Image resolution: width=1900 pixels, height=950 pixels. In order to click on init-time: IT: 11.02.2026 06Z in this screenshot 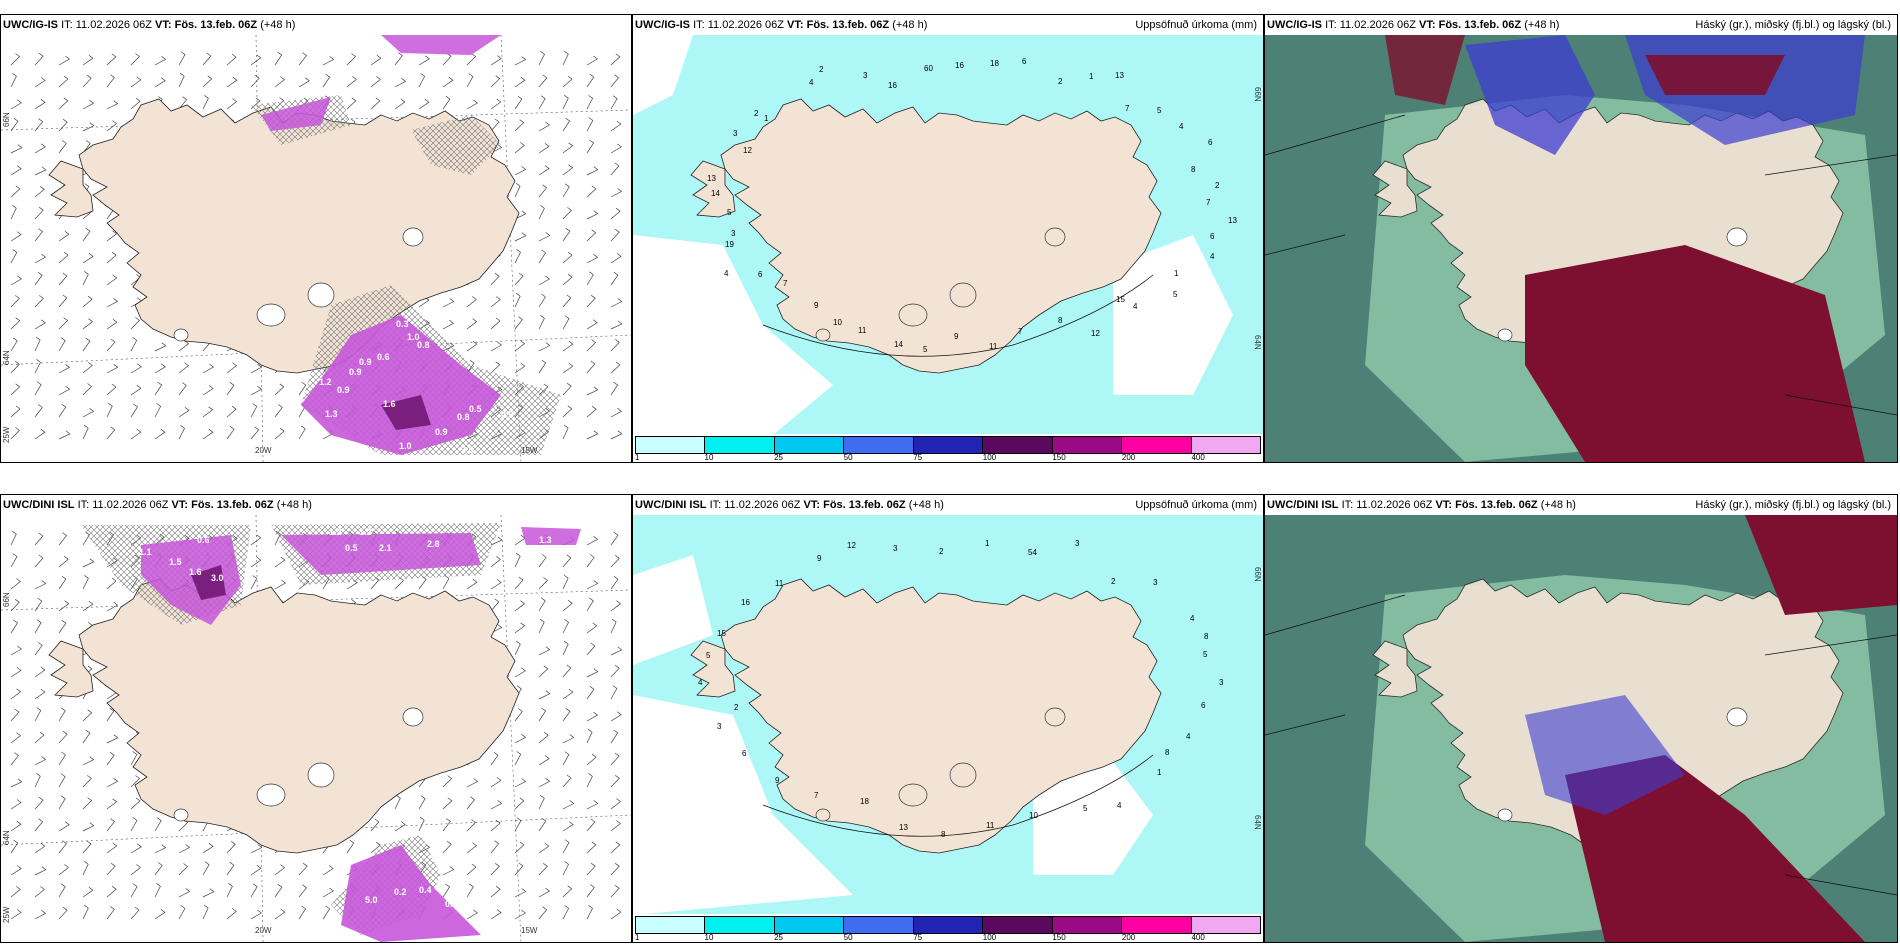, I will do `click(1387, 505)`.